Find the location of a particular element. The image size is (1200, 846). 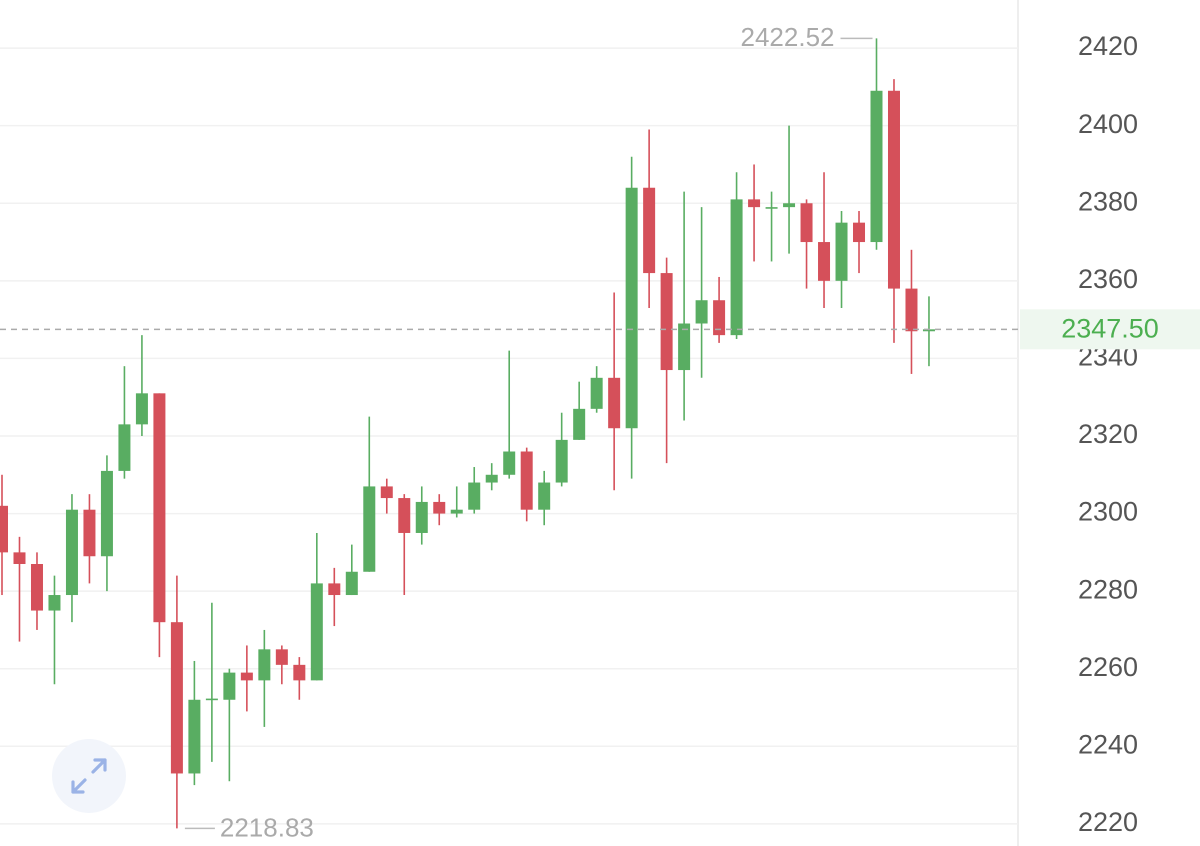

y-tick-label: 2260 is located at coordinates (1108, 667).